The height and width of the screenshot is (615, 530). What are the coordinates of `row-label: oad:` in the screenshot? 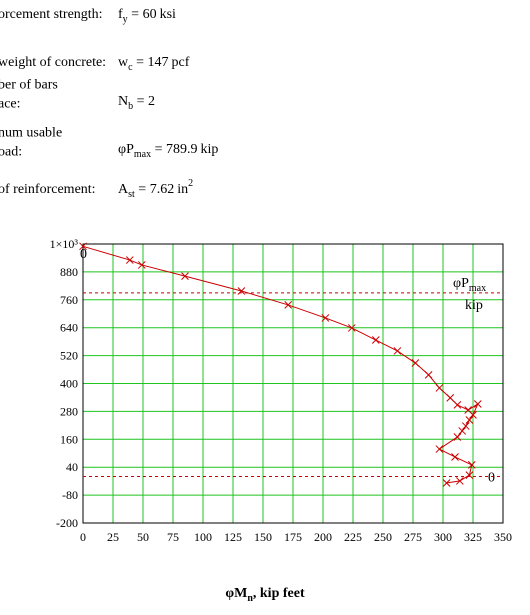 It's located at (11, 152).